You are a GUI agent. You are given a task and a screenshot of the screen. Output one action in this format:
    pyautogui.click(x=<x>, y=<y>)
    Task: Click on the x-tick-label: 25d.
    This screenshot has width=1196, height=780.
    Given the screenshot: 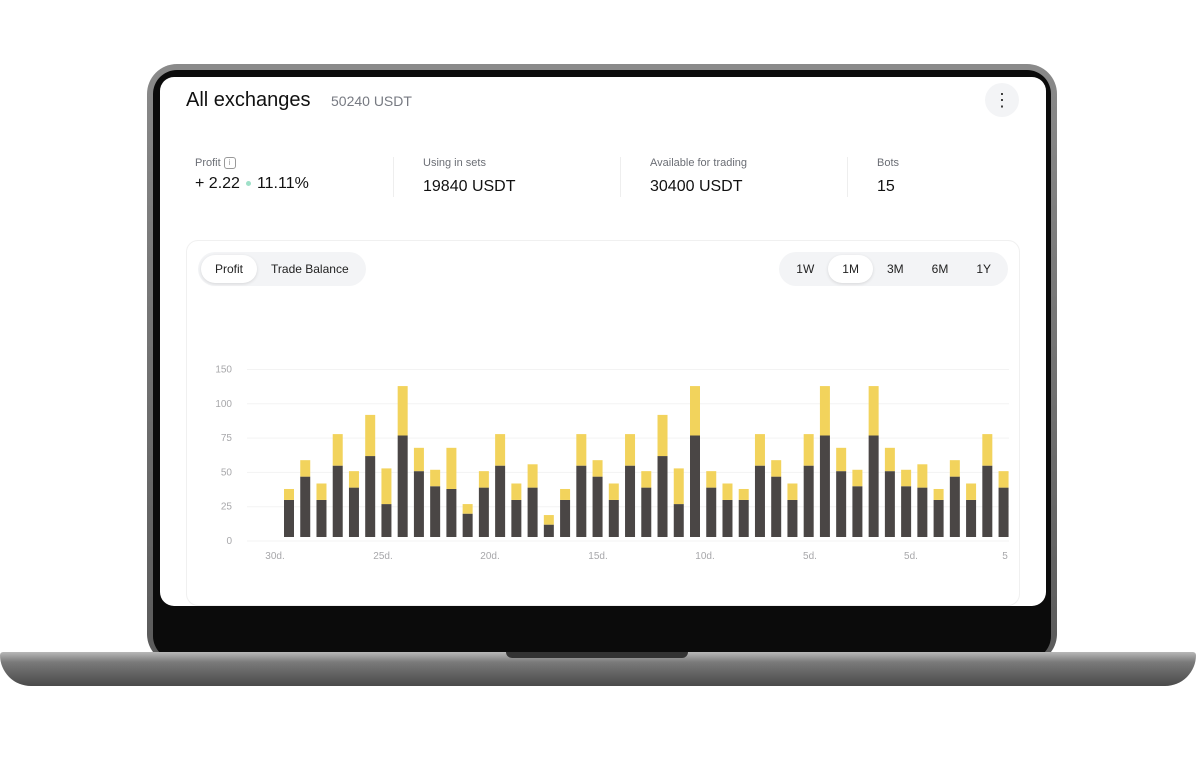 What is the action you would take?
    pyautogui.click(x=382, y=556)
    